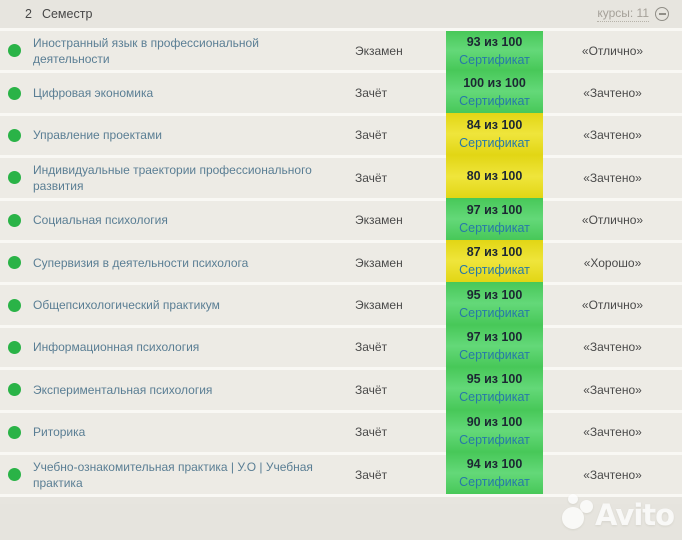  What do you see at coordinates (494, 91) in the screenshot?
I see `score-badge: 100 из 100 Сертификат` at bounding box center [494, 91].